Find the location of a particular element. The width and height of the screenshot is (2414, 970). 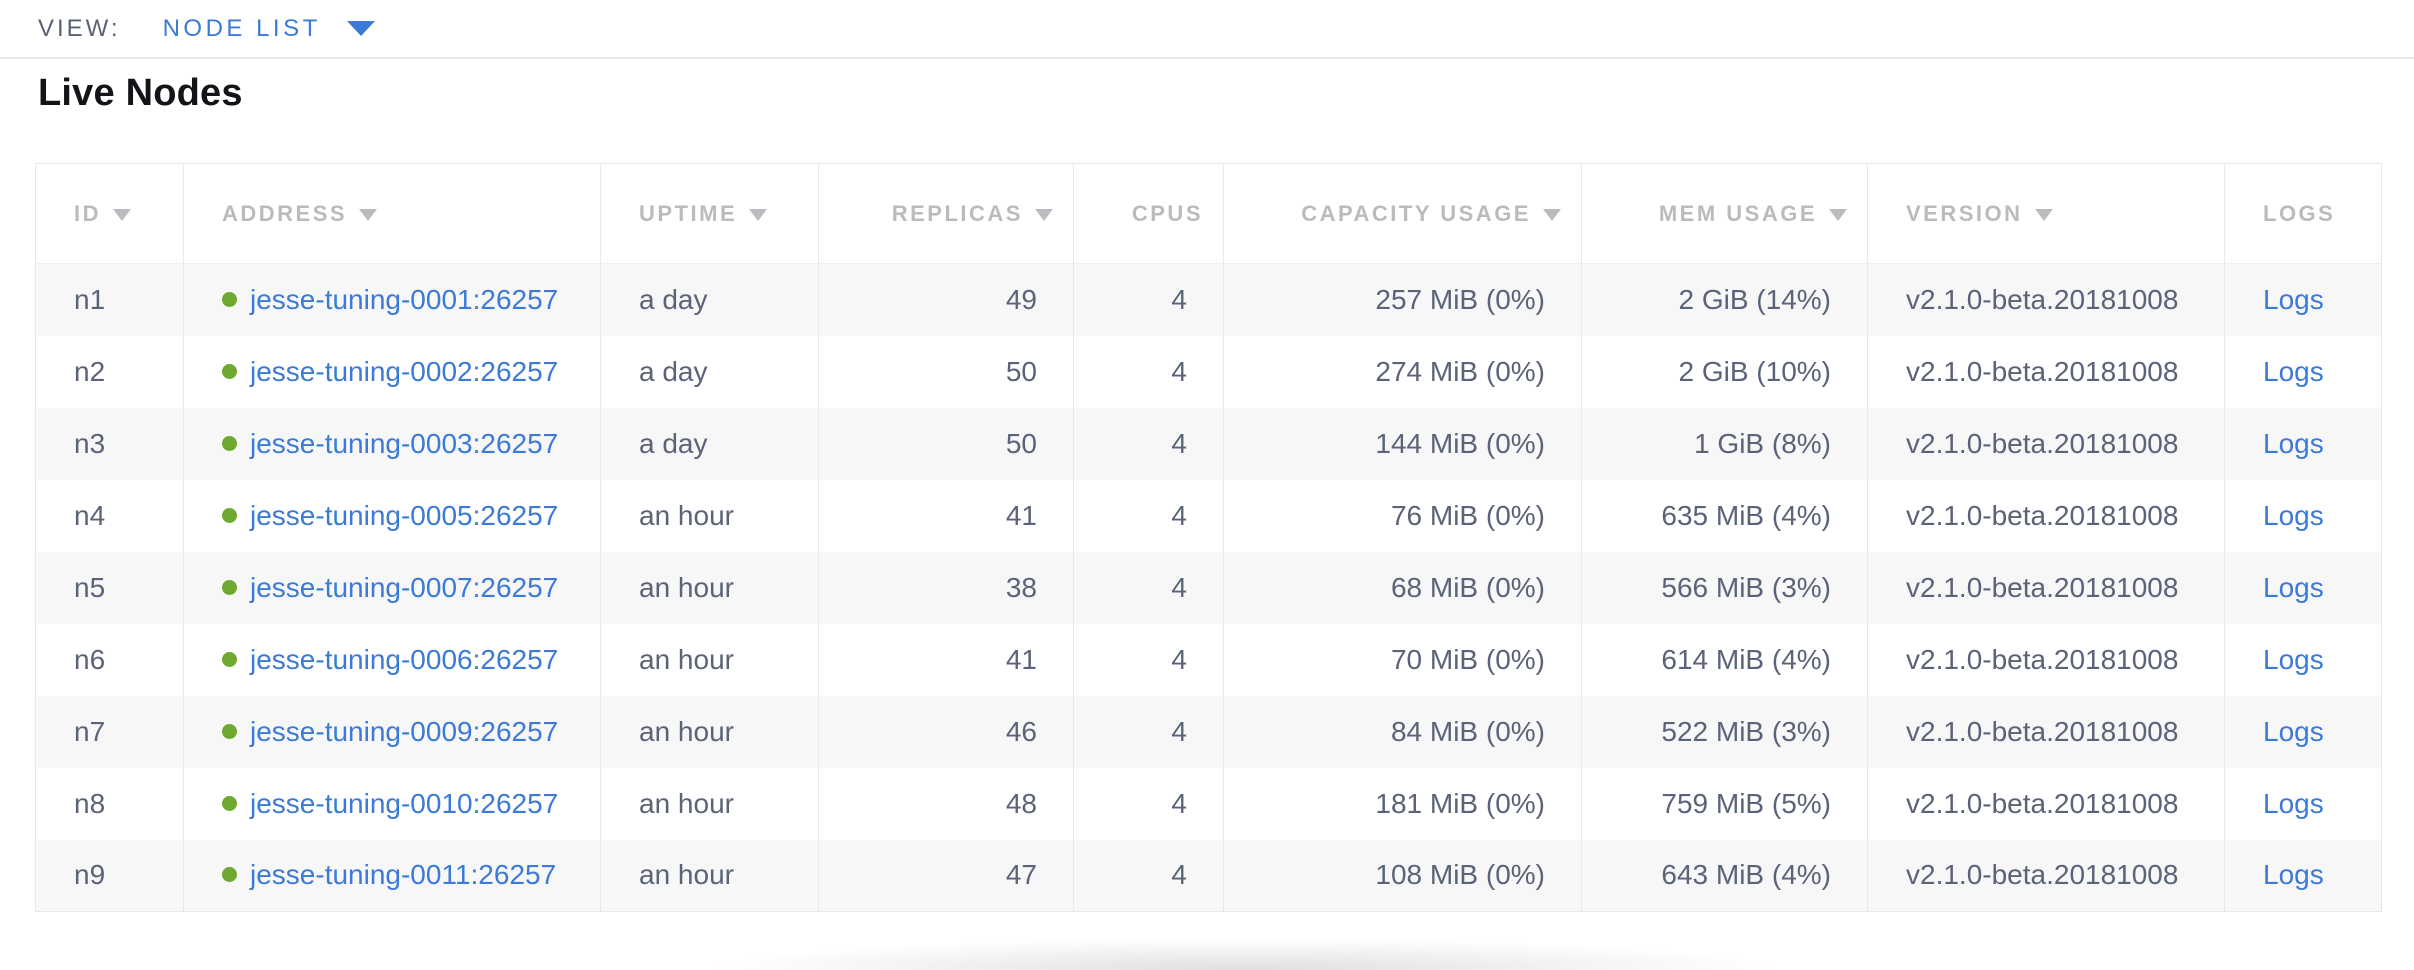

column-header-label: MEM USAGE is located at coordinates (1737, 213).